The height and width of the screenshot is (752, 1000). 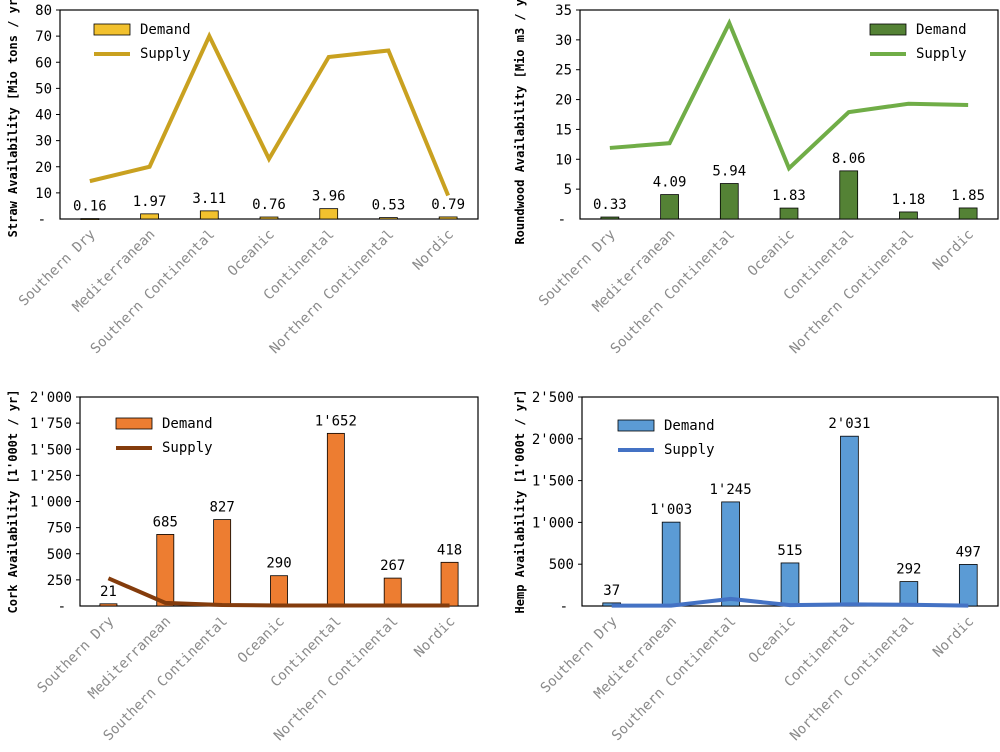 What do you see at coordinates (13, 502) in the screenshot?
I see `y-axis-label: Cork Availability [1'000t / yr]` at bounding box center [13, 502].